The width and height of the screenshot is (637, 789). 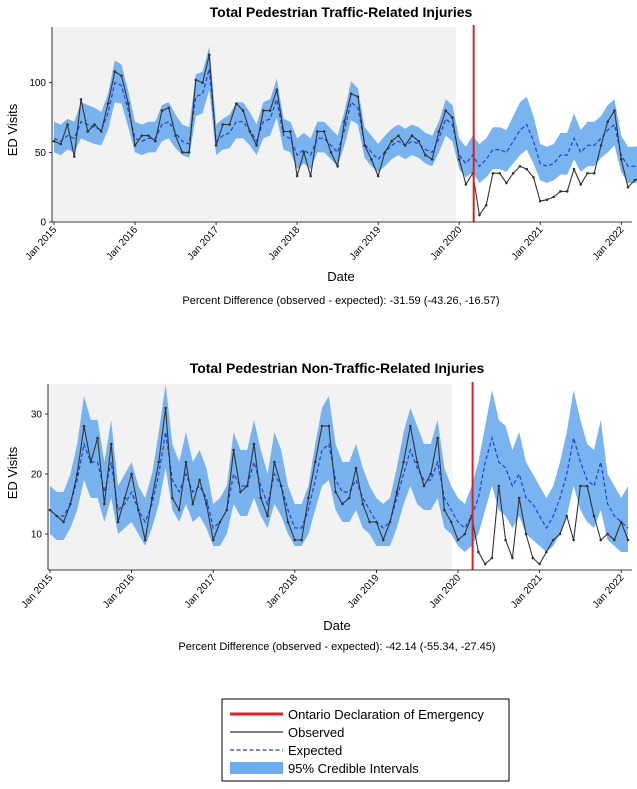 What do you see at coordinates (37, 475) in the screenshot?
I see `y-tick-label: 20` at bounding box center [37, 475].